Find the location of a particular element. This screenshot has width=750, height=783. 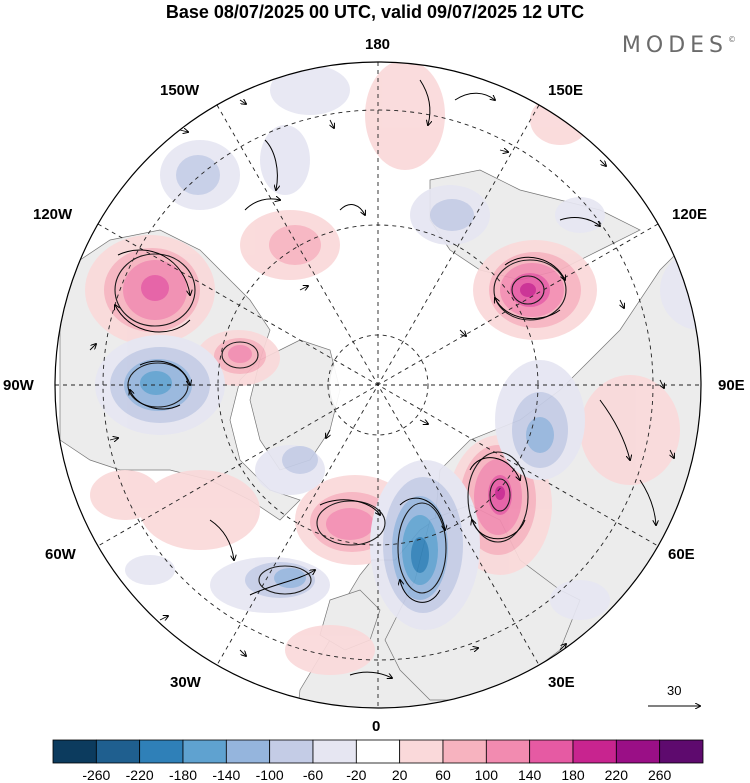

colorbar-tick-label: -140 is located at coordinates (226, 775).